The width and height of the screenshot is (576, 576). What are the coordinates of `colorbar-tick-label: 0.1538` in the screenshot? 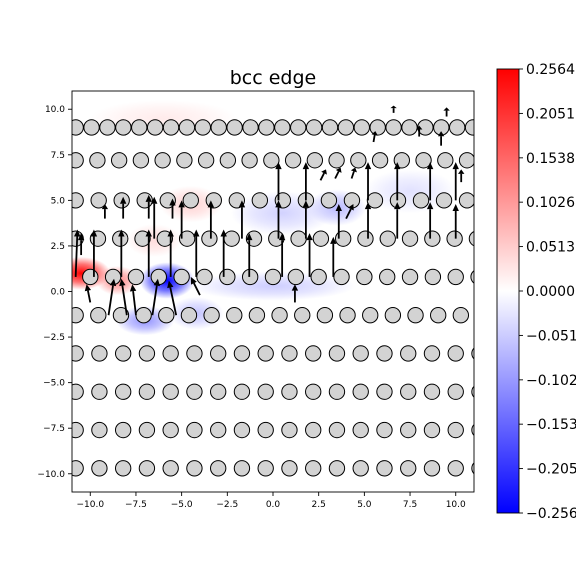 It's located at (550, 159).